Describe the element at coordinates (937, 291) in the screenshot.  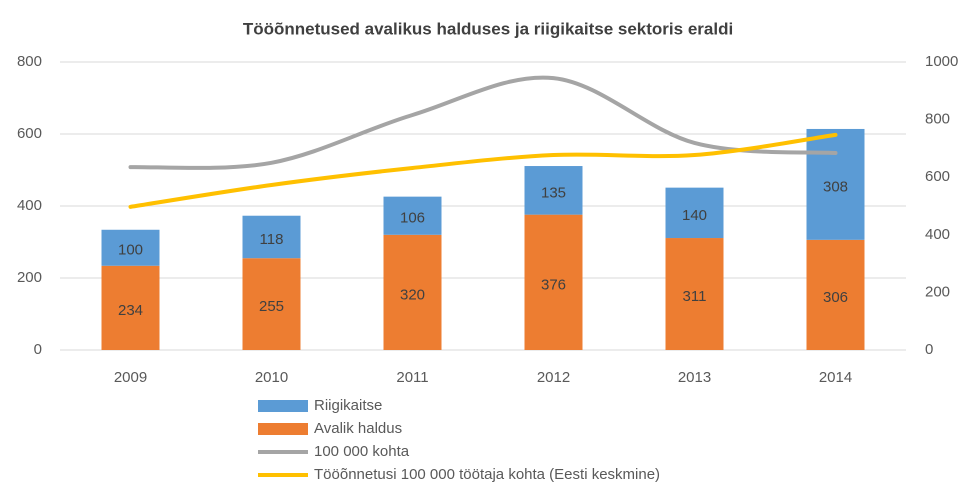
I see `y2-tick-label: 200` at that location.